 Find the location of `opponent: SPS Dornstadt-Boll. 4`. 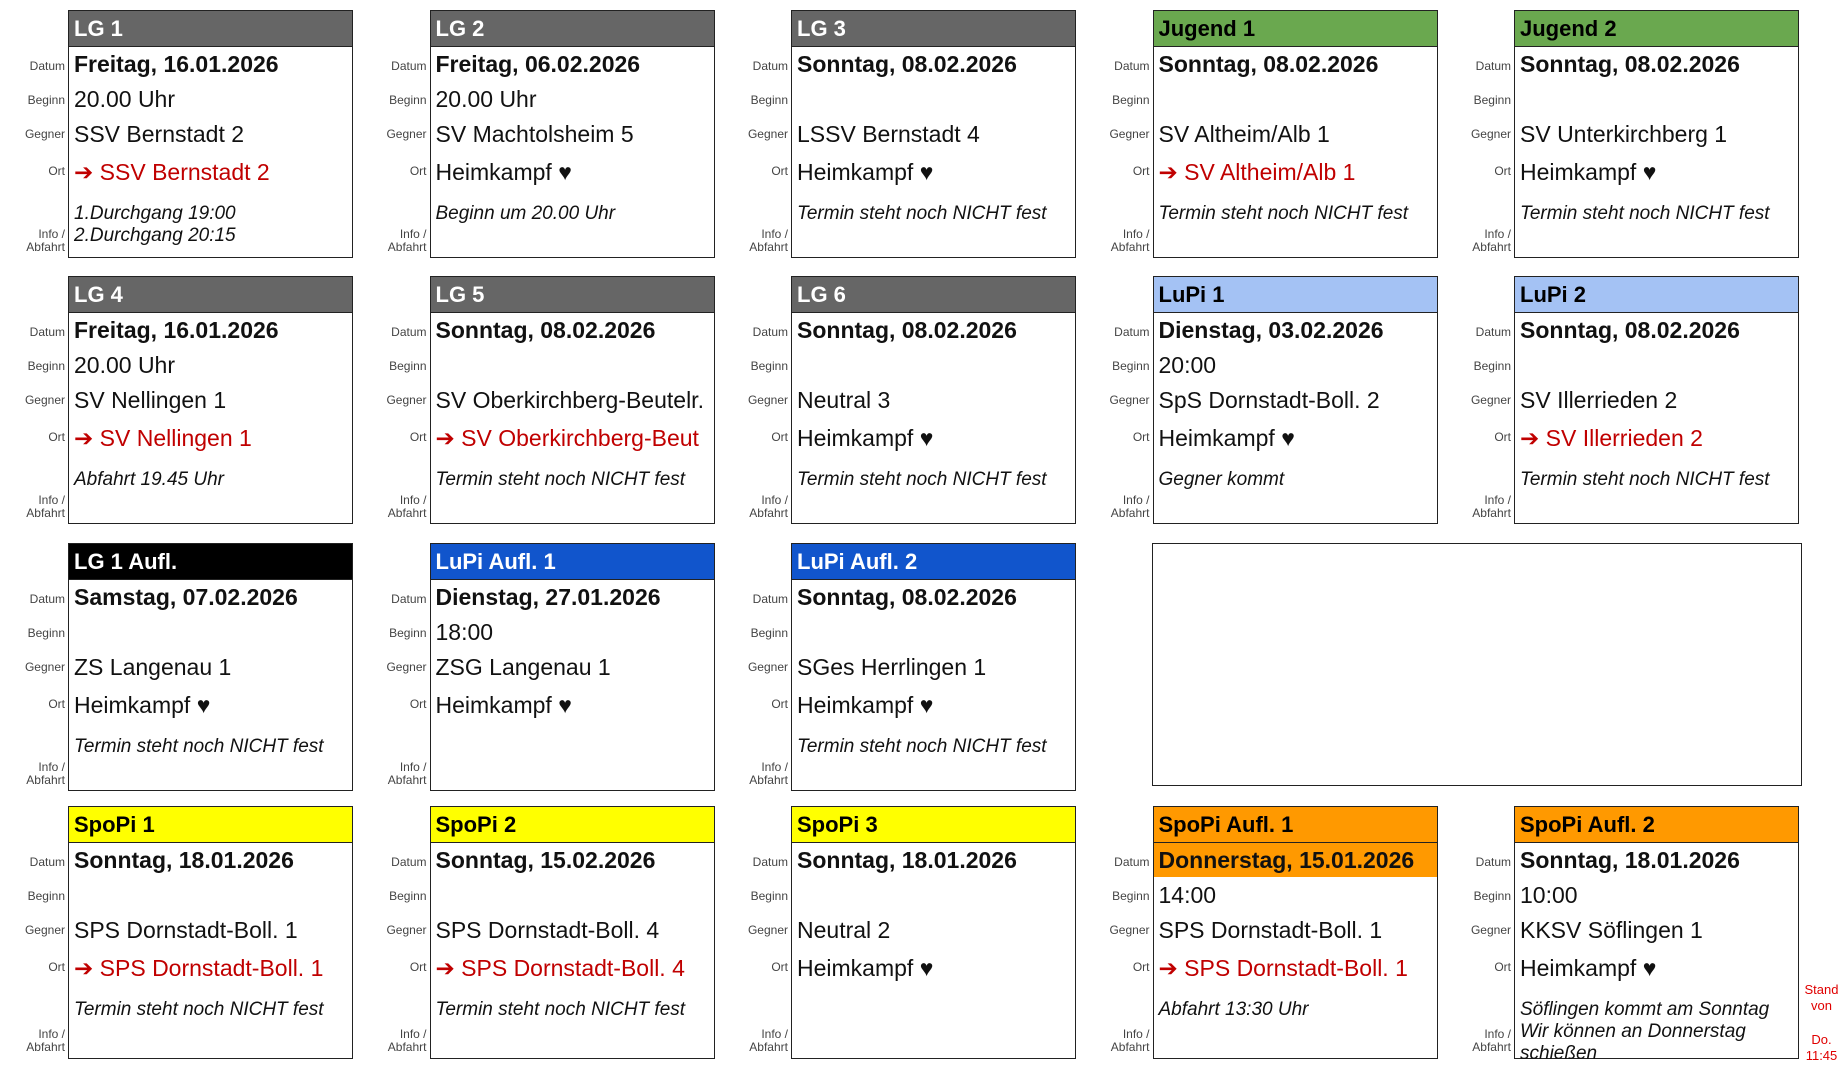

opponent: SPS Dornstadt-Boll. 4 is located at coordinates (572, 930).